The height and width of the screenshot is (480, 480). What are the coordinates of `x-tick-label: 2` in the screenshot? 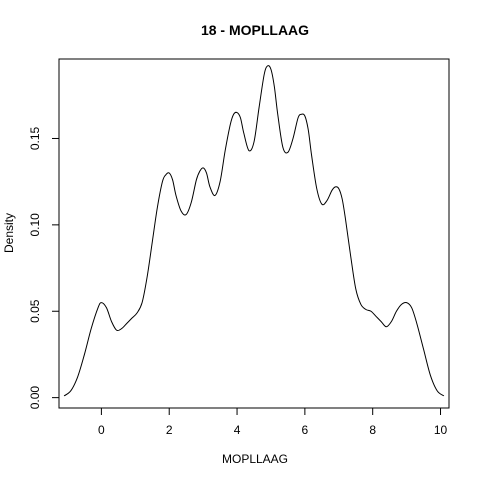 It's located at (169, 430).